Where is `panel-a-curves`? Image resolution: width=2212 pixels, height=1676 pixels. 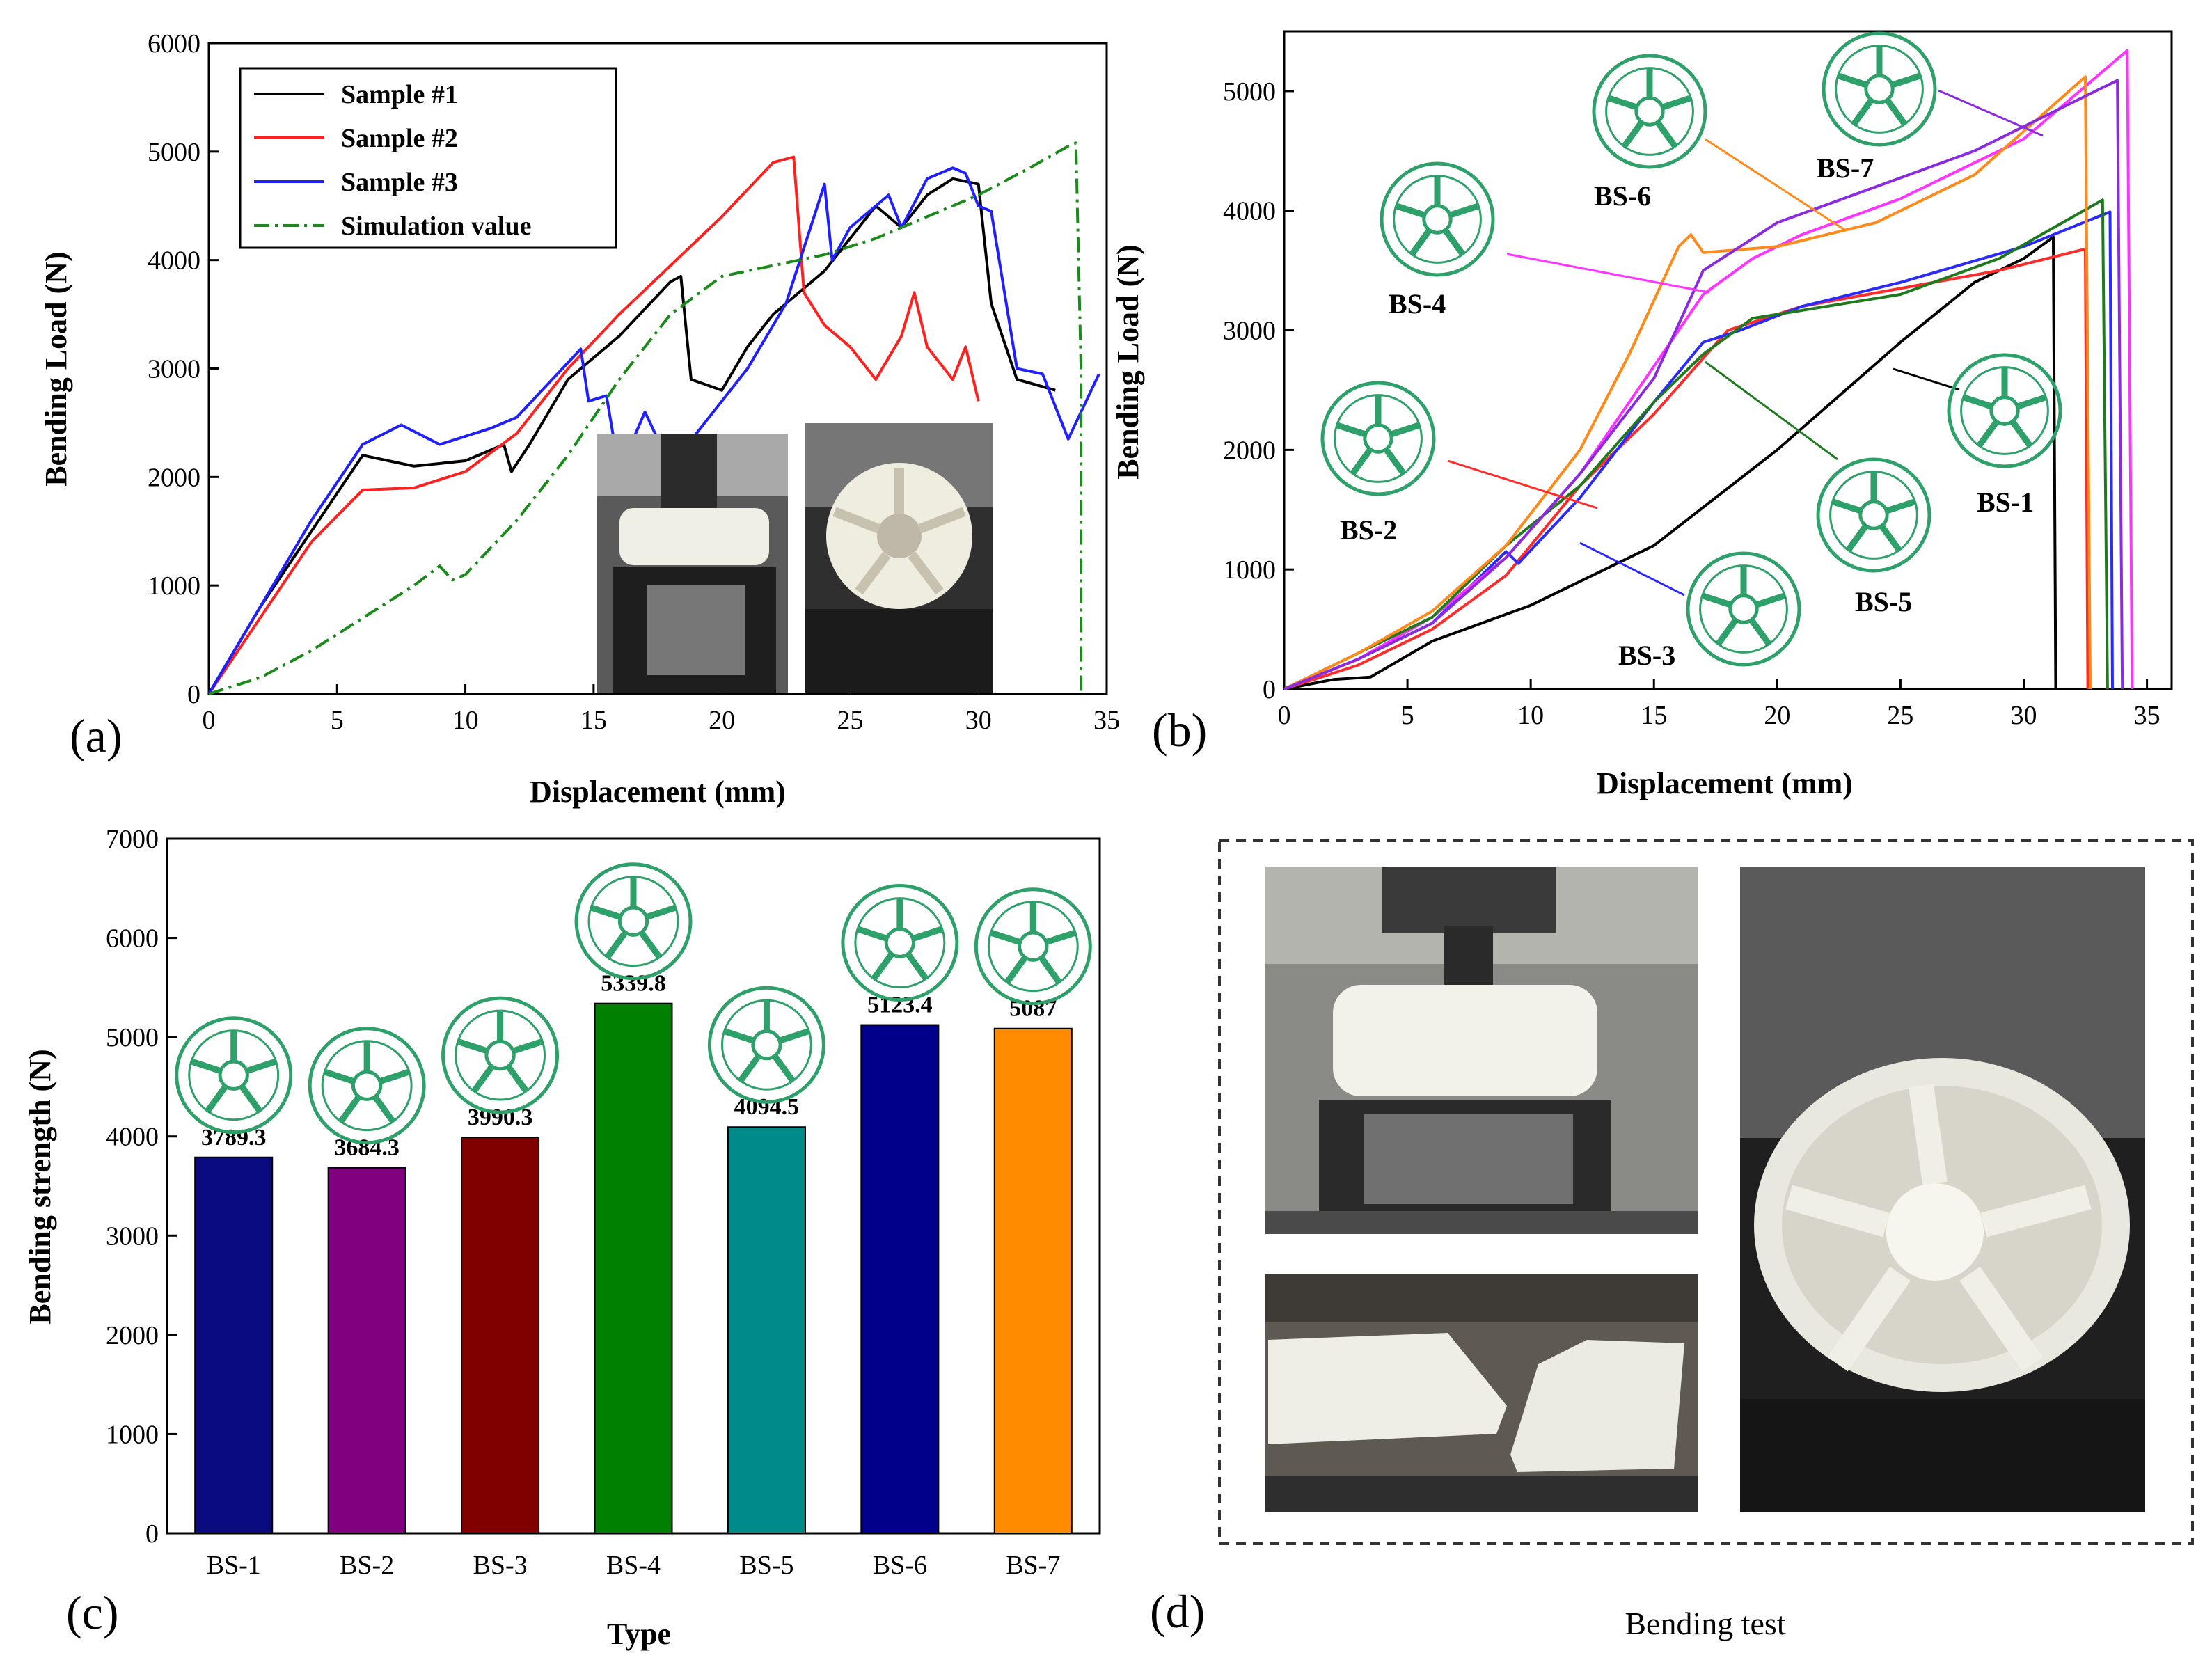 panel-a-curves is located at coordinates (653, 418).